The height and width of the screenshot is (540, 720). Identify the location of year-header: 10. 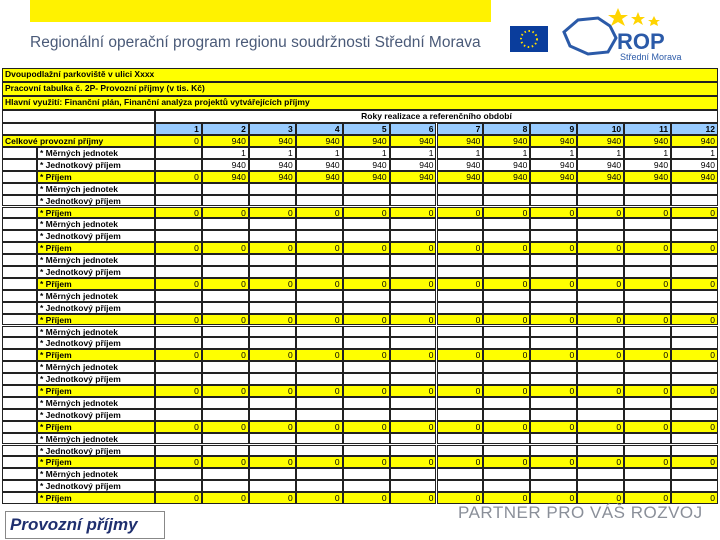
(601, 129).